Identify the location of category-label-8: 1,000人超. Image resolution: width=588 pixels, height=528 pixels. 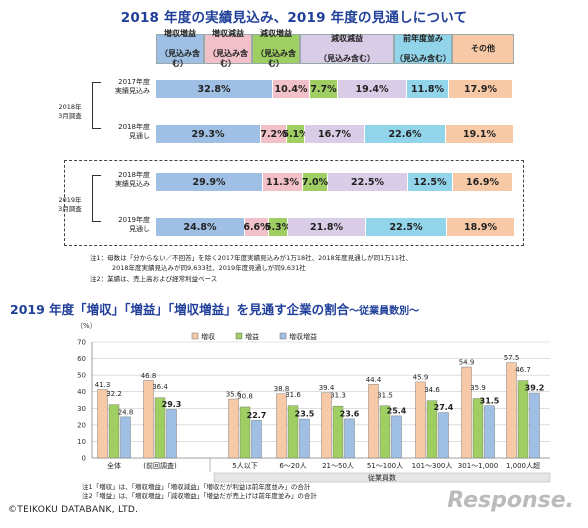
(523, 465).